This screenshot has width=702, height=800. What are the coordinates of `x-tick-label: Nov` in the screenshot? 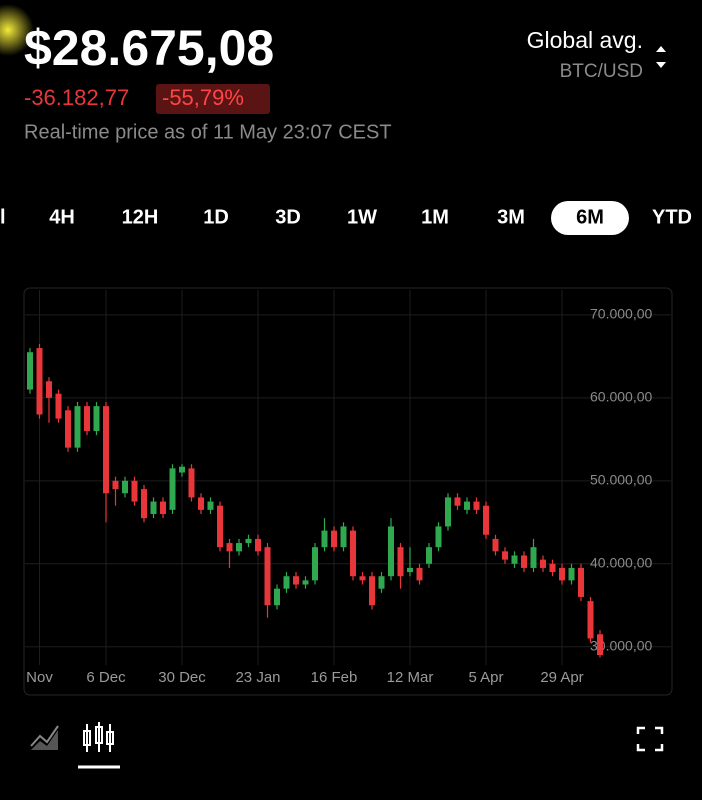 It's located at (39, 677).